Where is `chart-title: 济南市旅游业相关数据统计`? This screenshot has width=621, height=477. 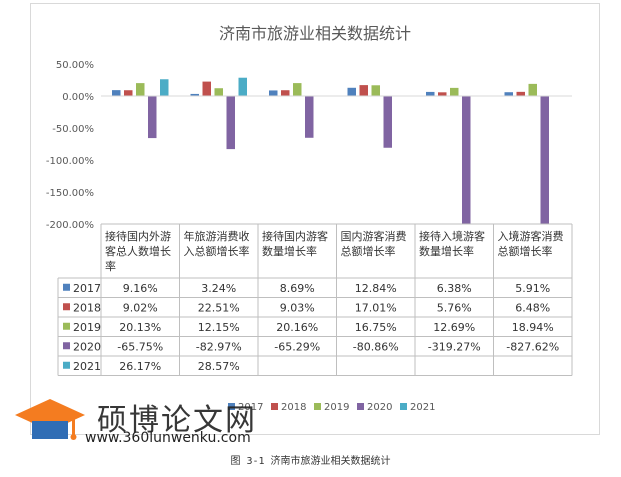
chart-title: 济南市旅游业相关数据统计 is located at coordinates (314, 33).